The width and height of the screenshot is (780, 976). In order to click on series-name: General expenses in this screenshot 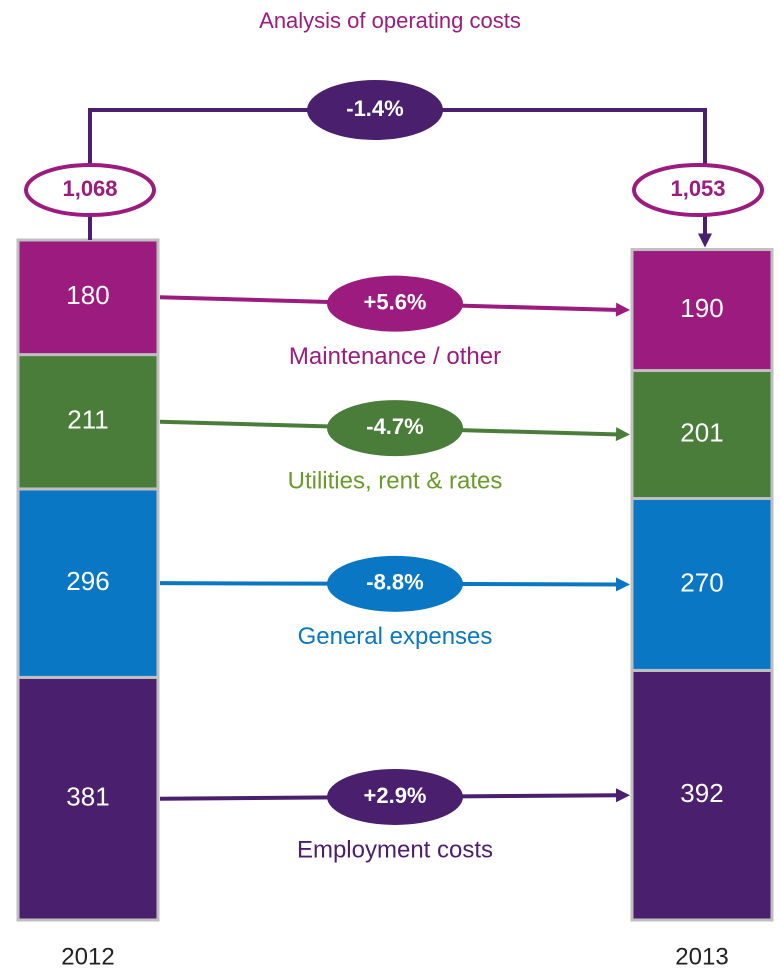, I will do `click(395, 636)`.